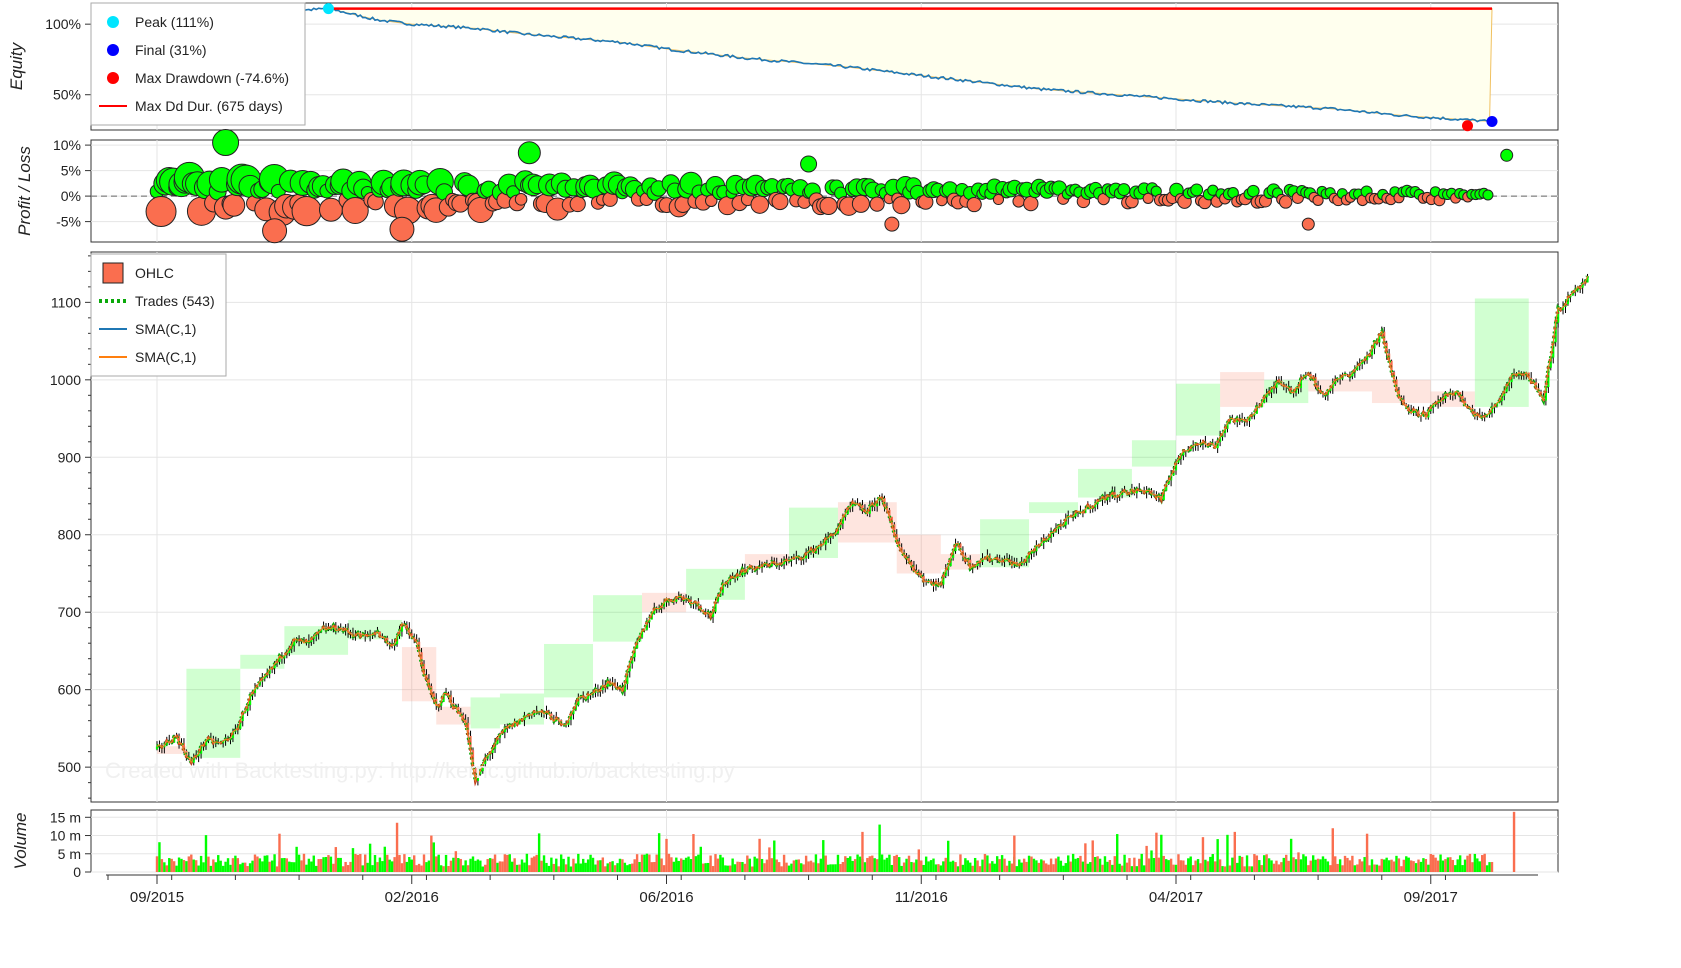  I want to click on profit-marker, so click(1197, 190).